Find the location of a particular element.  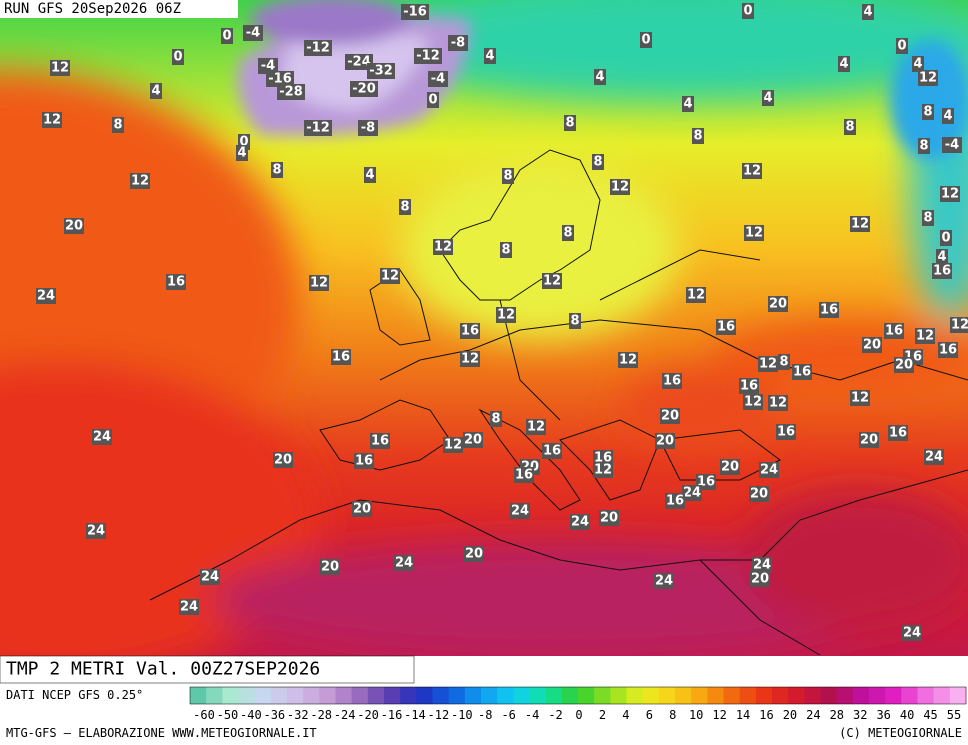

temperature-label: -16 is located at coordinates (280, 79).